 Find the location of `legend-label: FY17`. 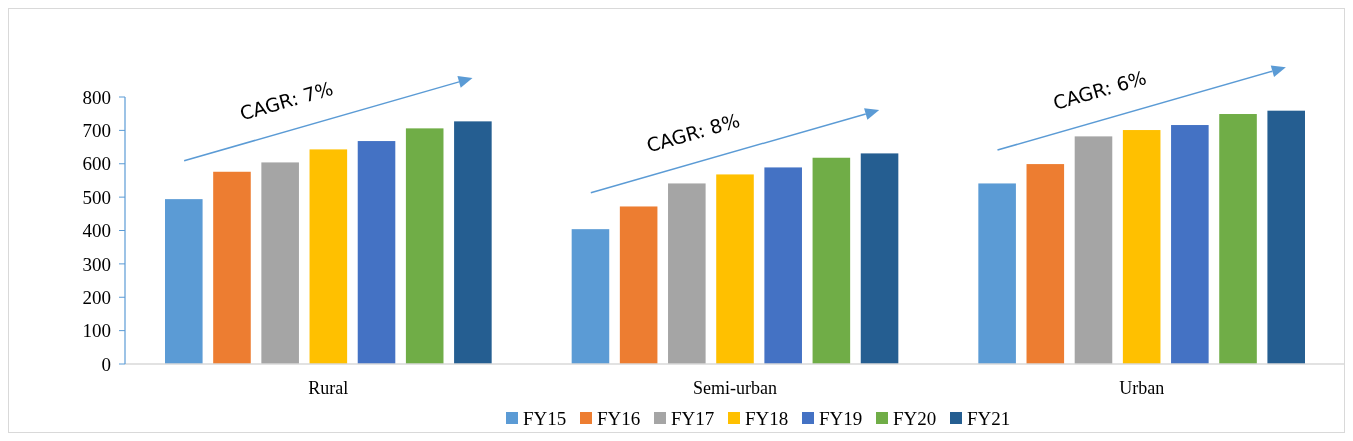

legend-label: FY17 is located at coordinates (693, 418).